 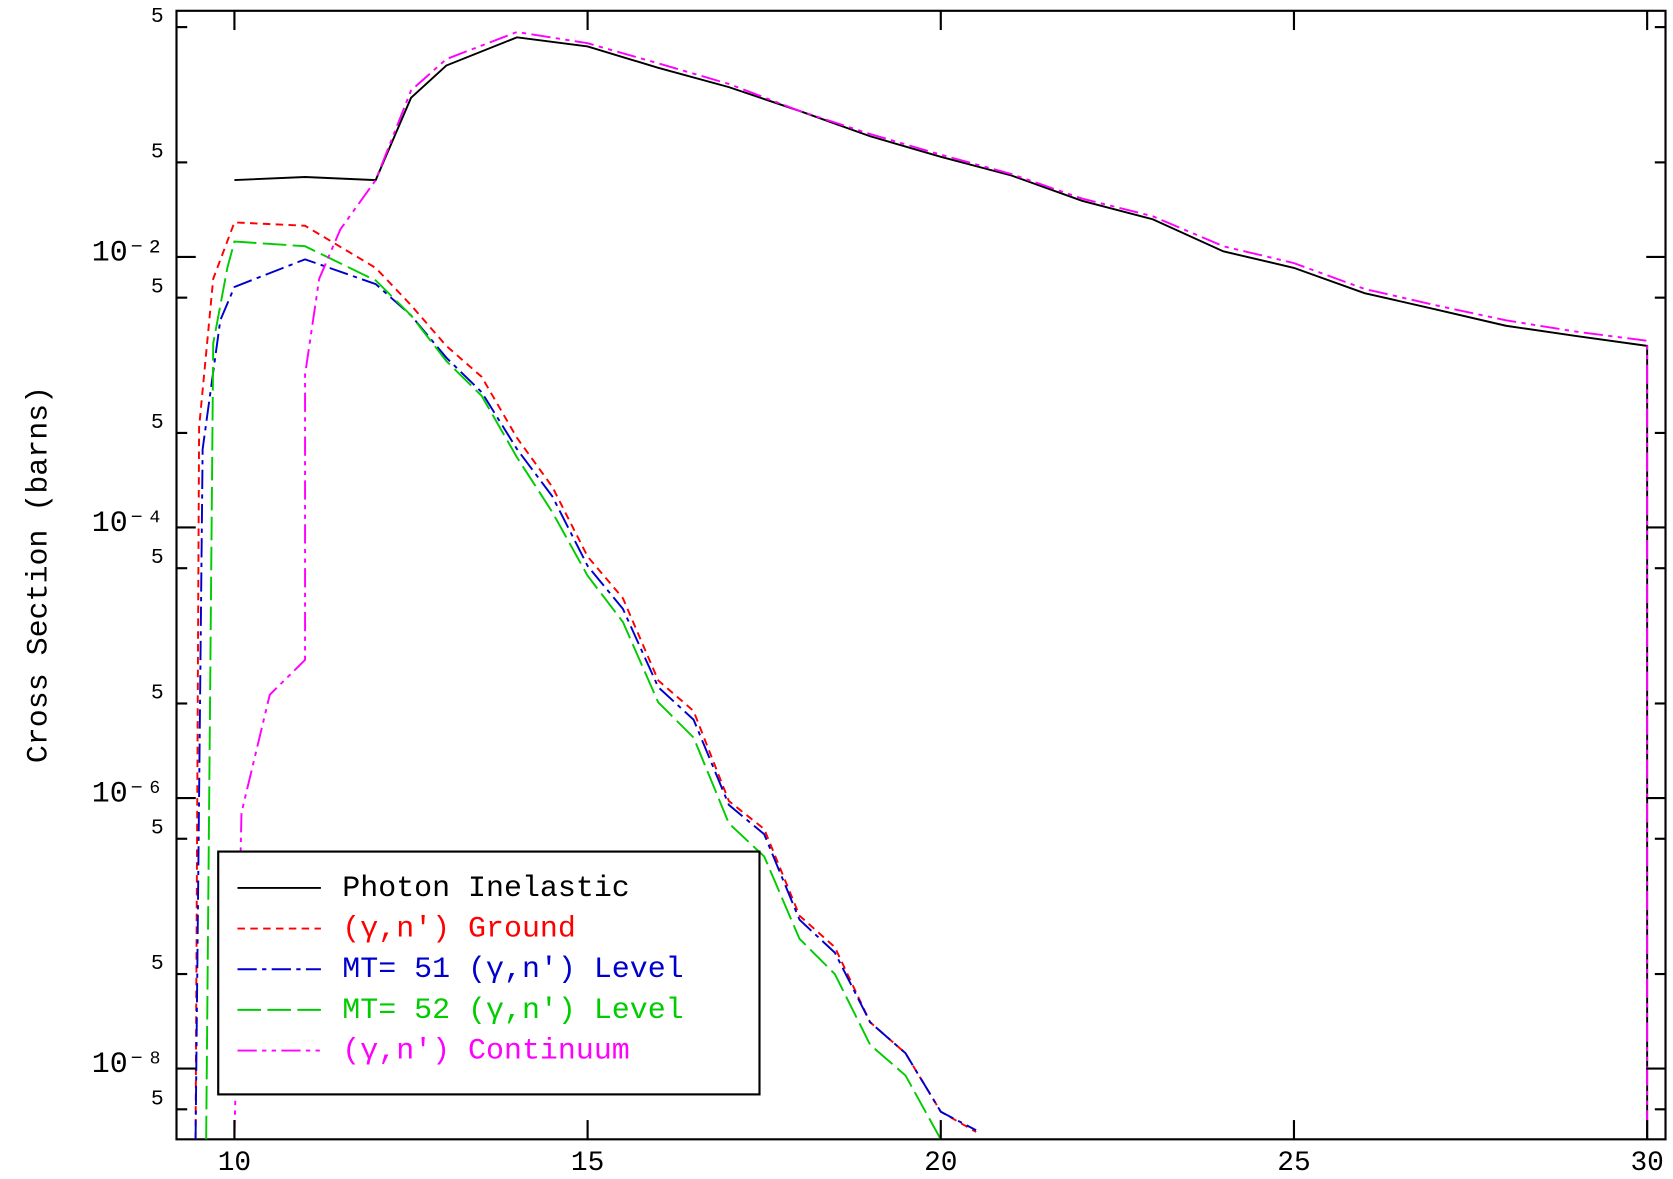 What do you see at coordinates (1646, 1163) in the screenshot?
I see `x-tick-label: 30` at bounding box center [1646, 1163].